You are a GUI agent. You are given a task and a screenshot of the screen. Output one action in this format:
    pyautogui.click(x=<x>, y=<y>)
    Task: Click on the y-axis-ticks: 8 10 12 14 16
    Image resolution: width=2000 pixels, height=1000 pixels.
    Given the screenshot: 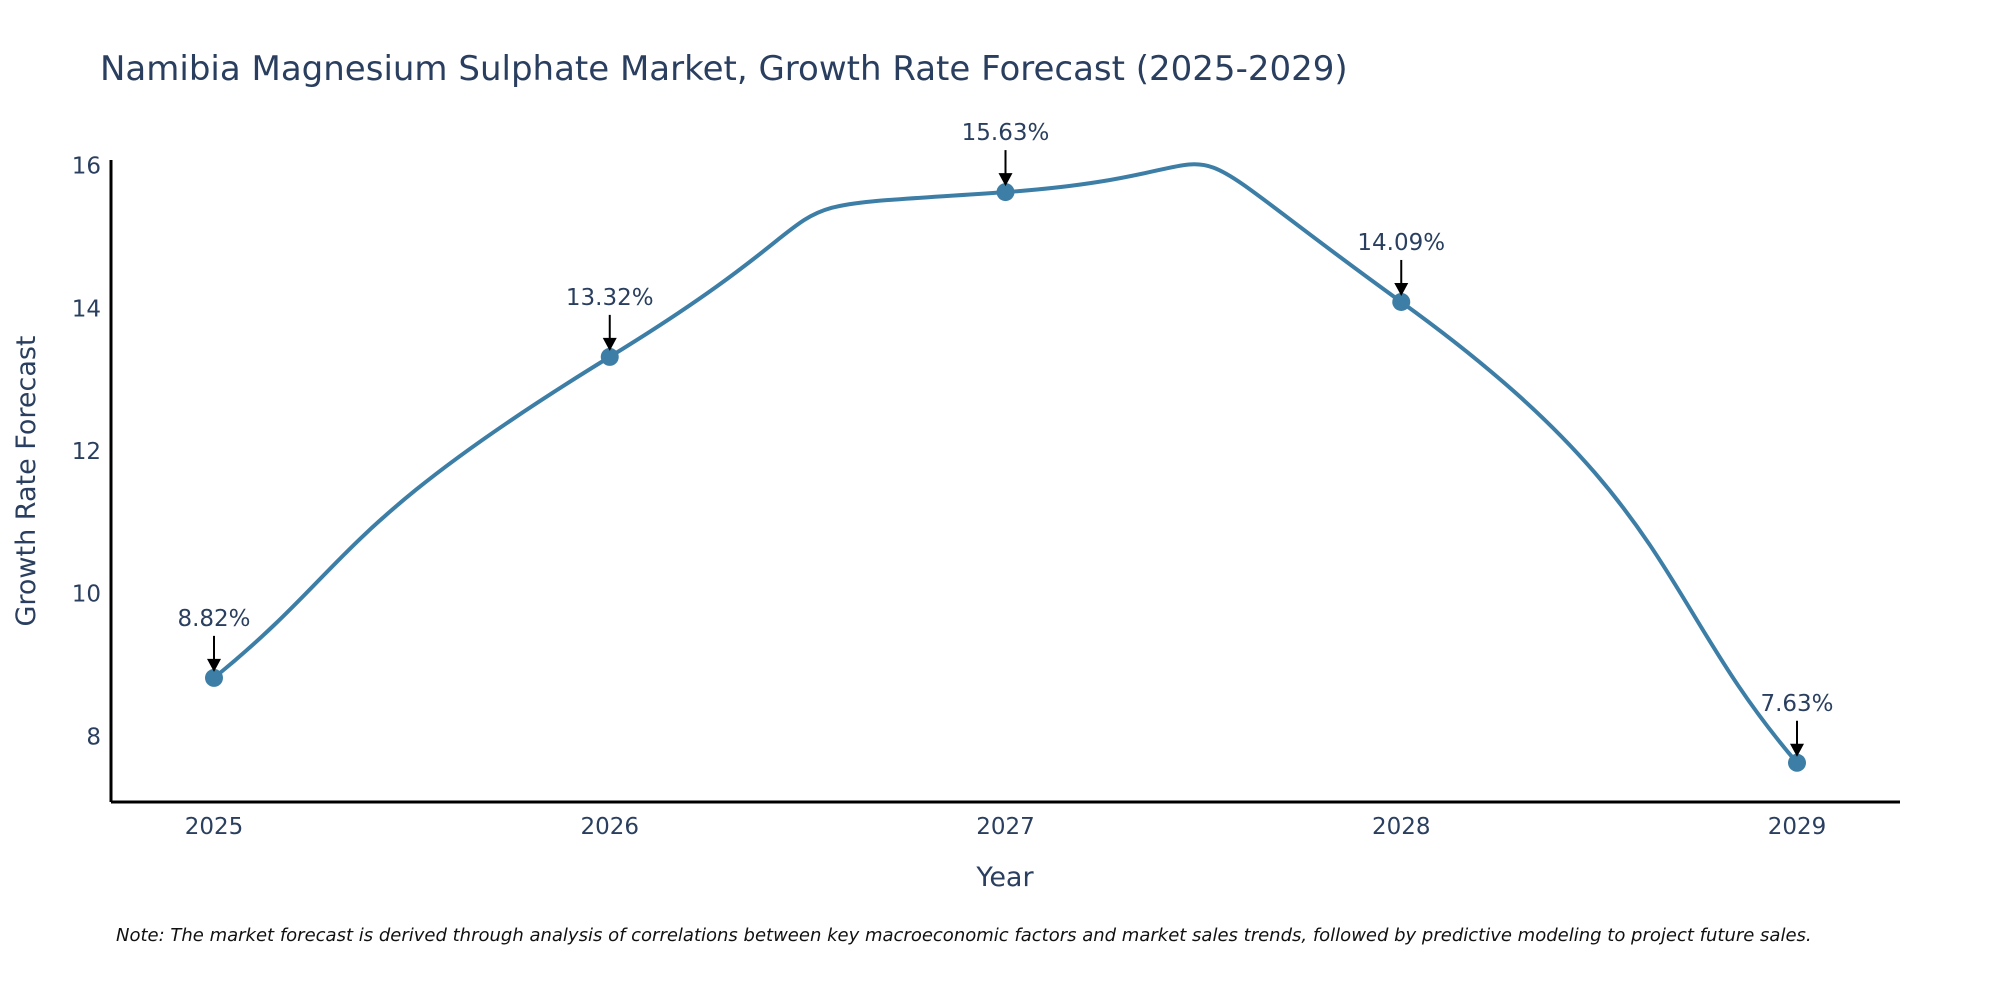 What is the action you would take?
    pyautogui.click(x=86, y=452)
    